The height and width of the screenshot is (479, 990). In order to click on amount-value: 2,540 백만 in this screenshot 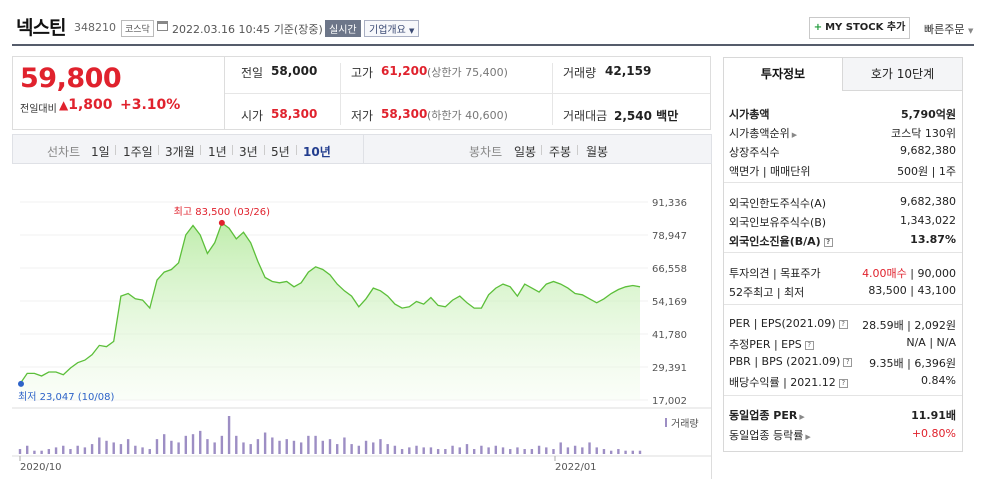, I will do `click(646, 116)`.